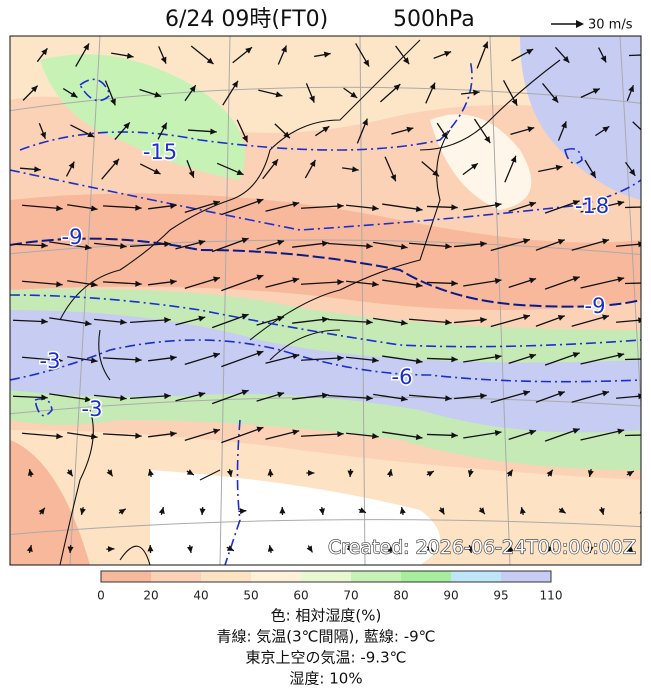 The width and height of the screenshot is (651, 698). I want to click on caption-line: 色: 相対湿度(%), so click(326, 616).